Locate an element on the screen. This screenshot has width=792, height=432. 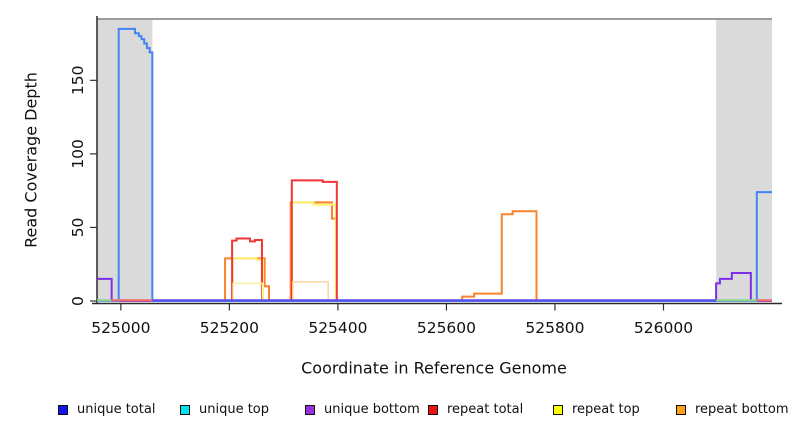
y-tick-label: 100 is located at coordinates (78, 154).